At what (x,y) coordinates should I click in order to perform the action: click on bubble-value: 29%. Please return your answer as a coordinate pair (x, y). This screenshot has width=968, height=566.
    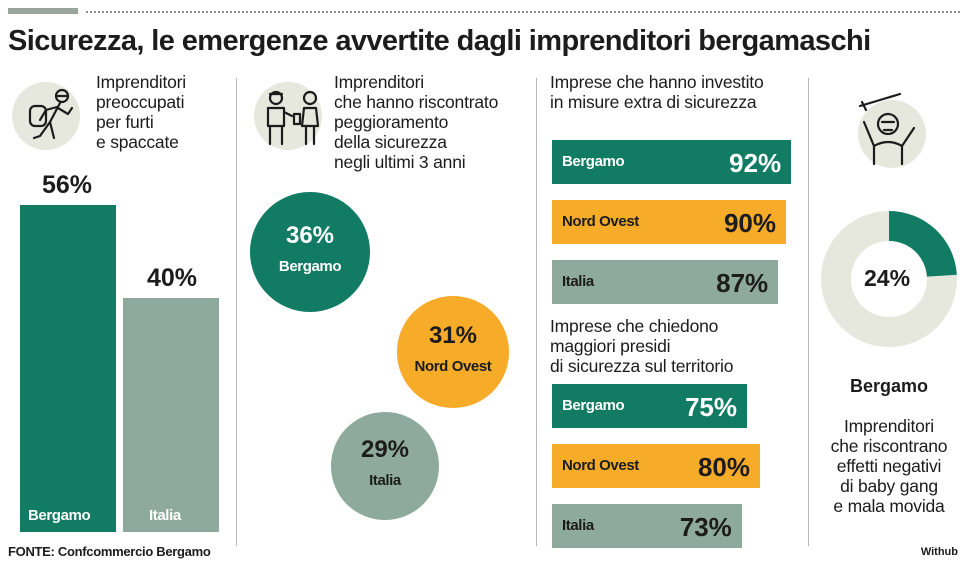
    Looking at the image, I should click on (385, 449).